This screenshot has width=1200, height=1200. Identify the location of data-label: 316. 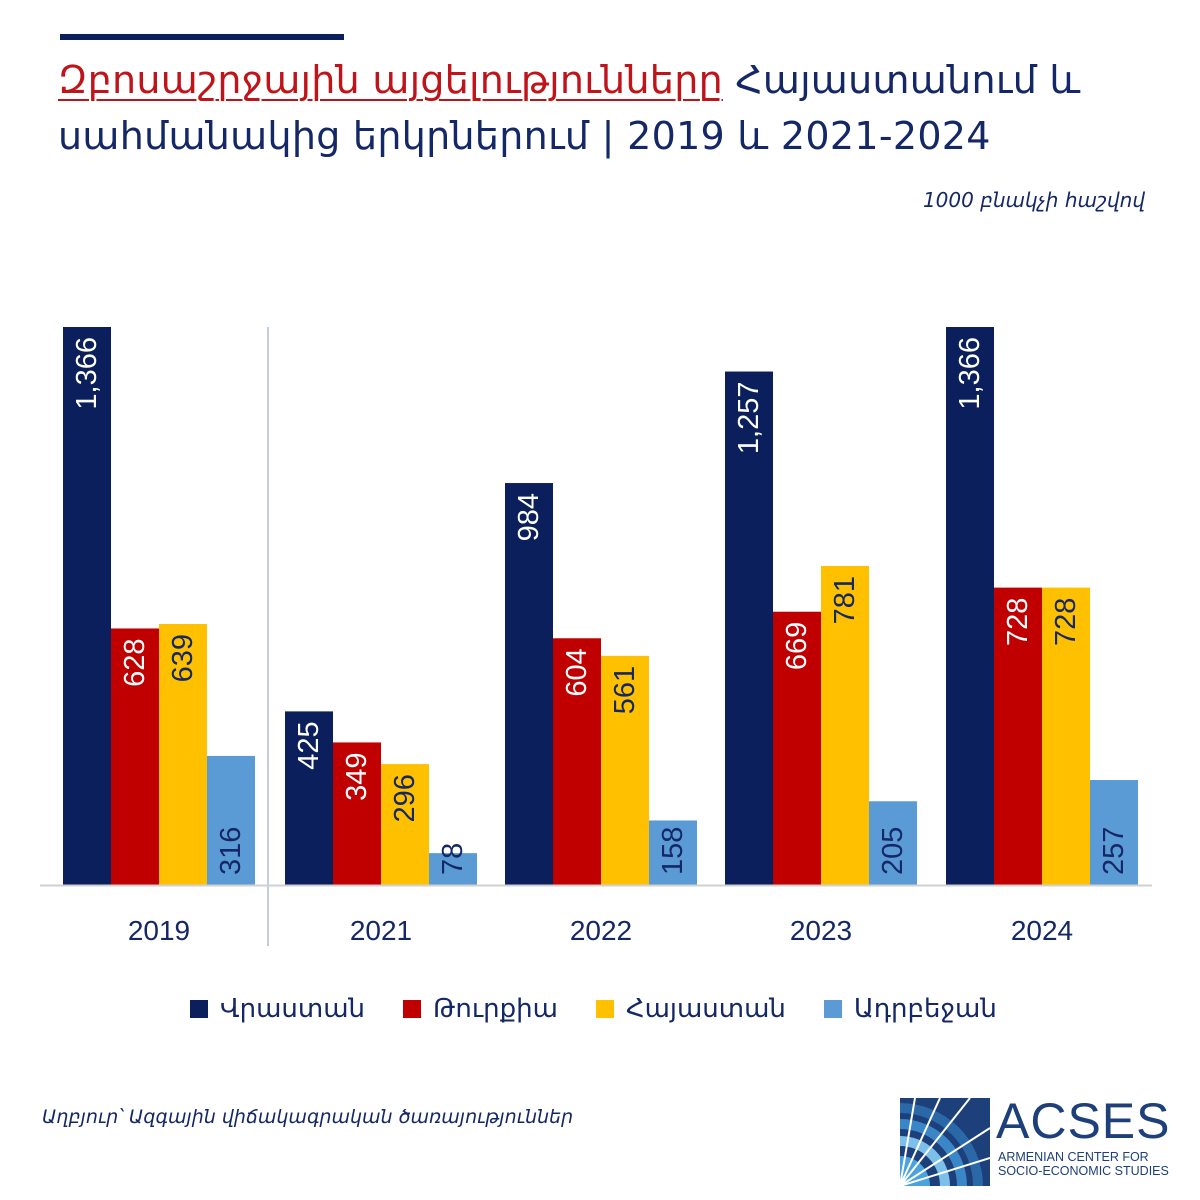
(231, 851).